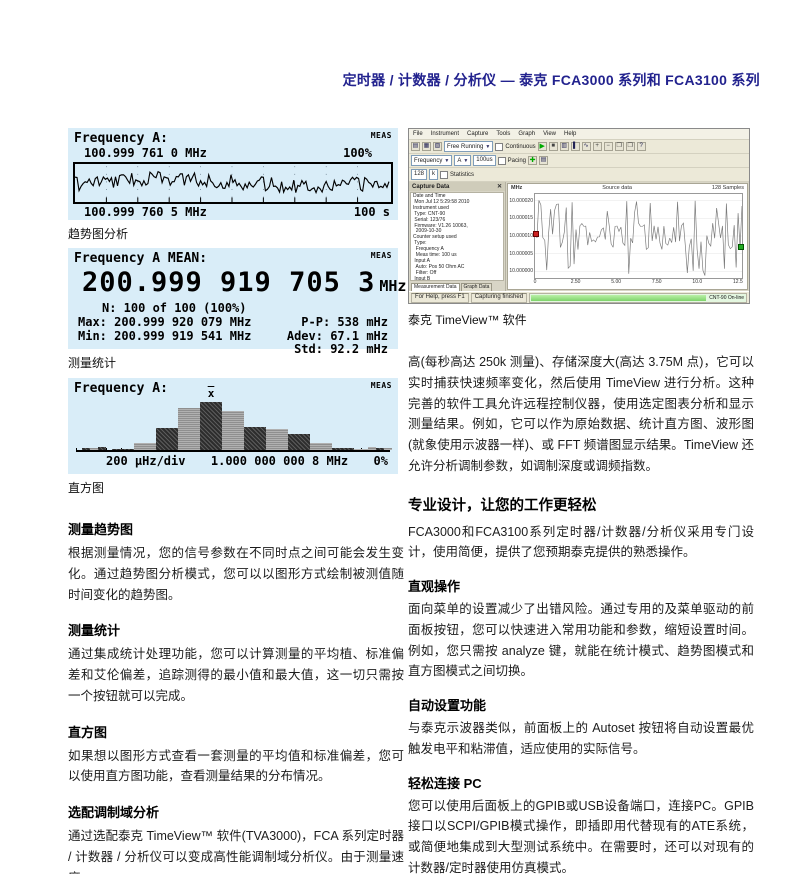 Image resolution: width=788 pixels, height=874 pixels. What do you see at coordinates (608, 146) in the screenshot?
I see `zoom-out-icon: −` at bounding box center [608, 146].